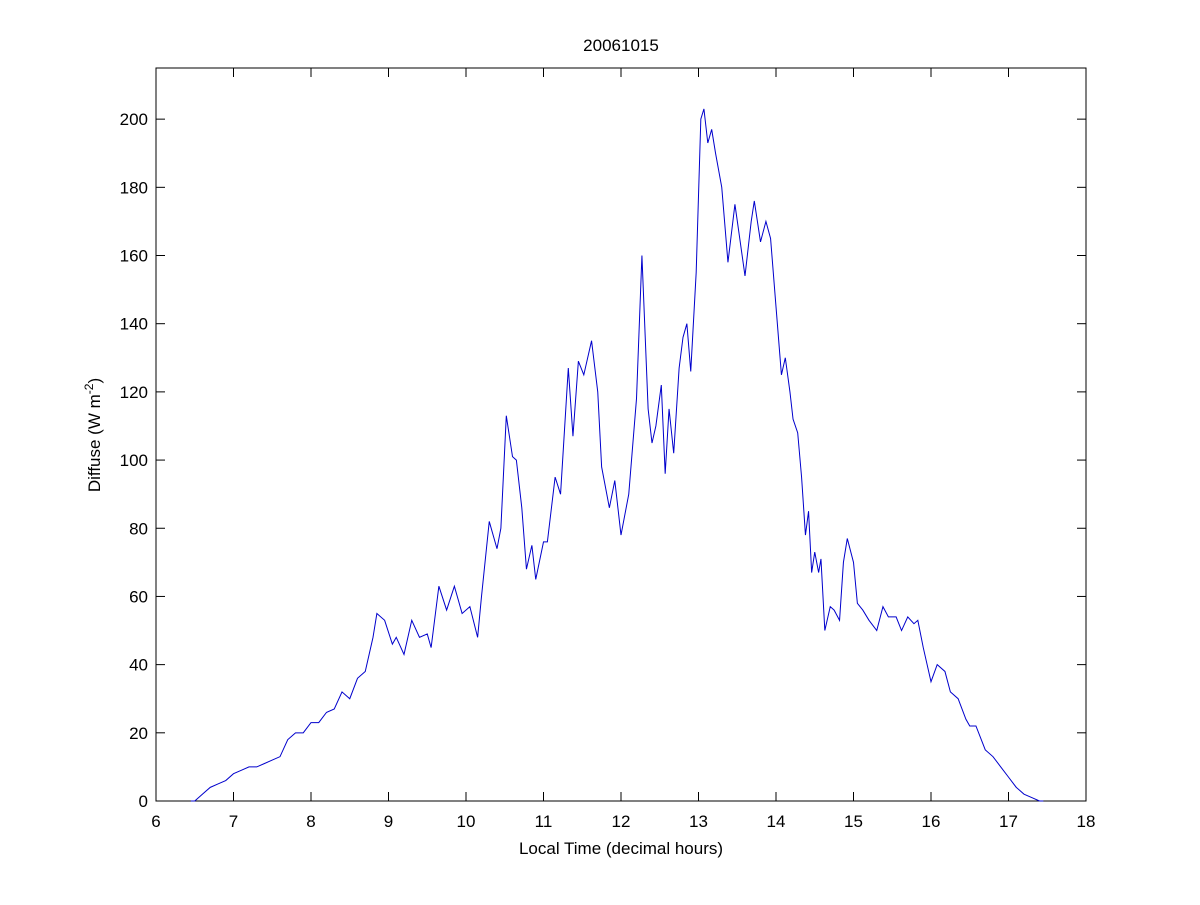 This screenshot has width=1200, height=905. I want to click on x-tick-label: 12, so click(621, 821).